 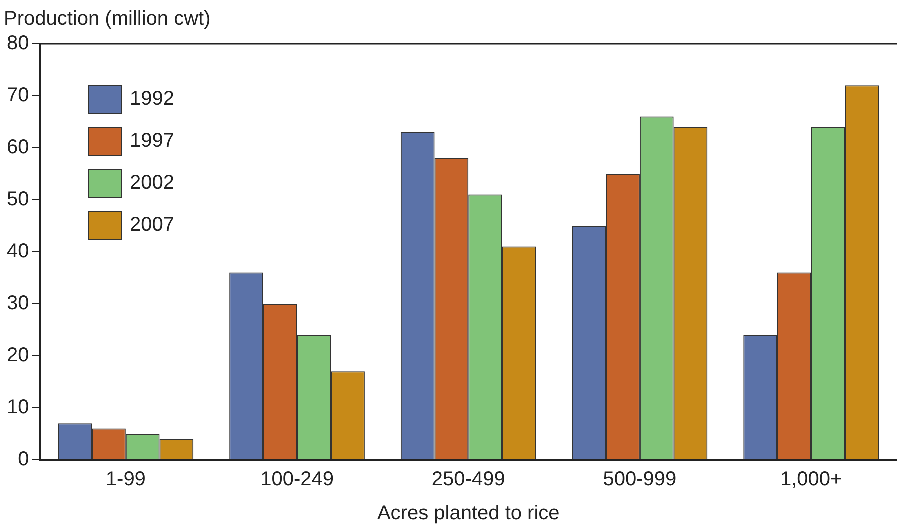 I want to click on legend-label: 2007, so click(x=152, y=225).